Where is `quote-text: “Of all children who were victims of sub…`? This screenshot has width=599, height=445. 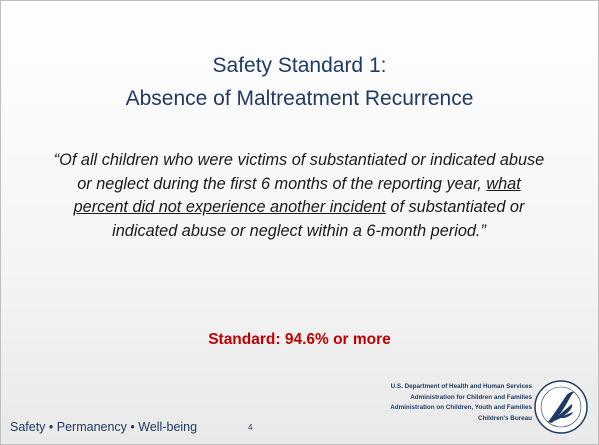
quote-text: “Of all children who were victims of sub… is located at coordinates (299, 172).